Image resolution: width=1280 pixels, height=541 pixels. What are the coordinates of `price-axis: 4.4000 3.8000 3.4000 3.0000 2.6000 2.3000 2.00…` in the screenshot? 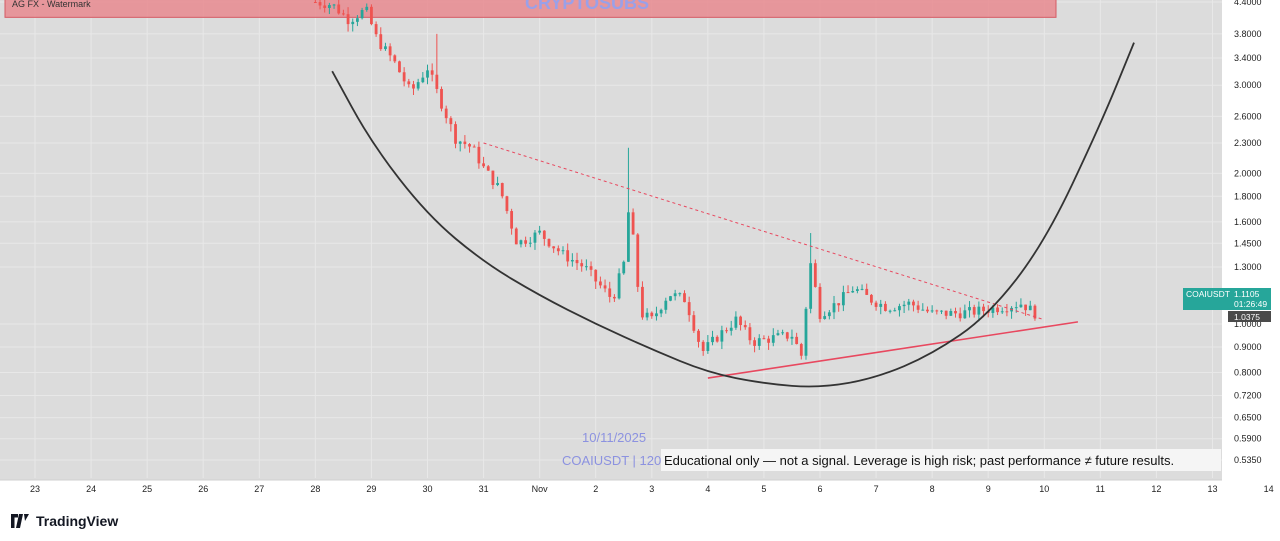 It's located at (1251, 250).